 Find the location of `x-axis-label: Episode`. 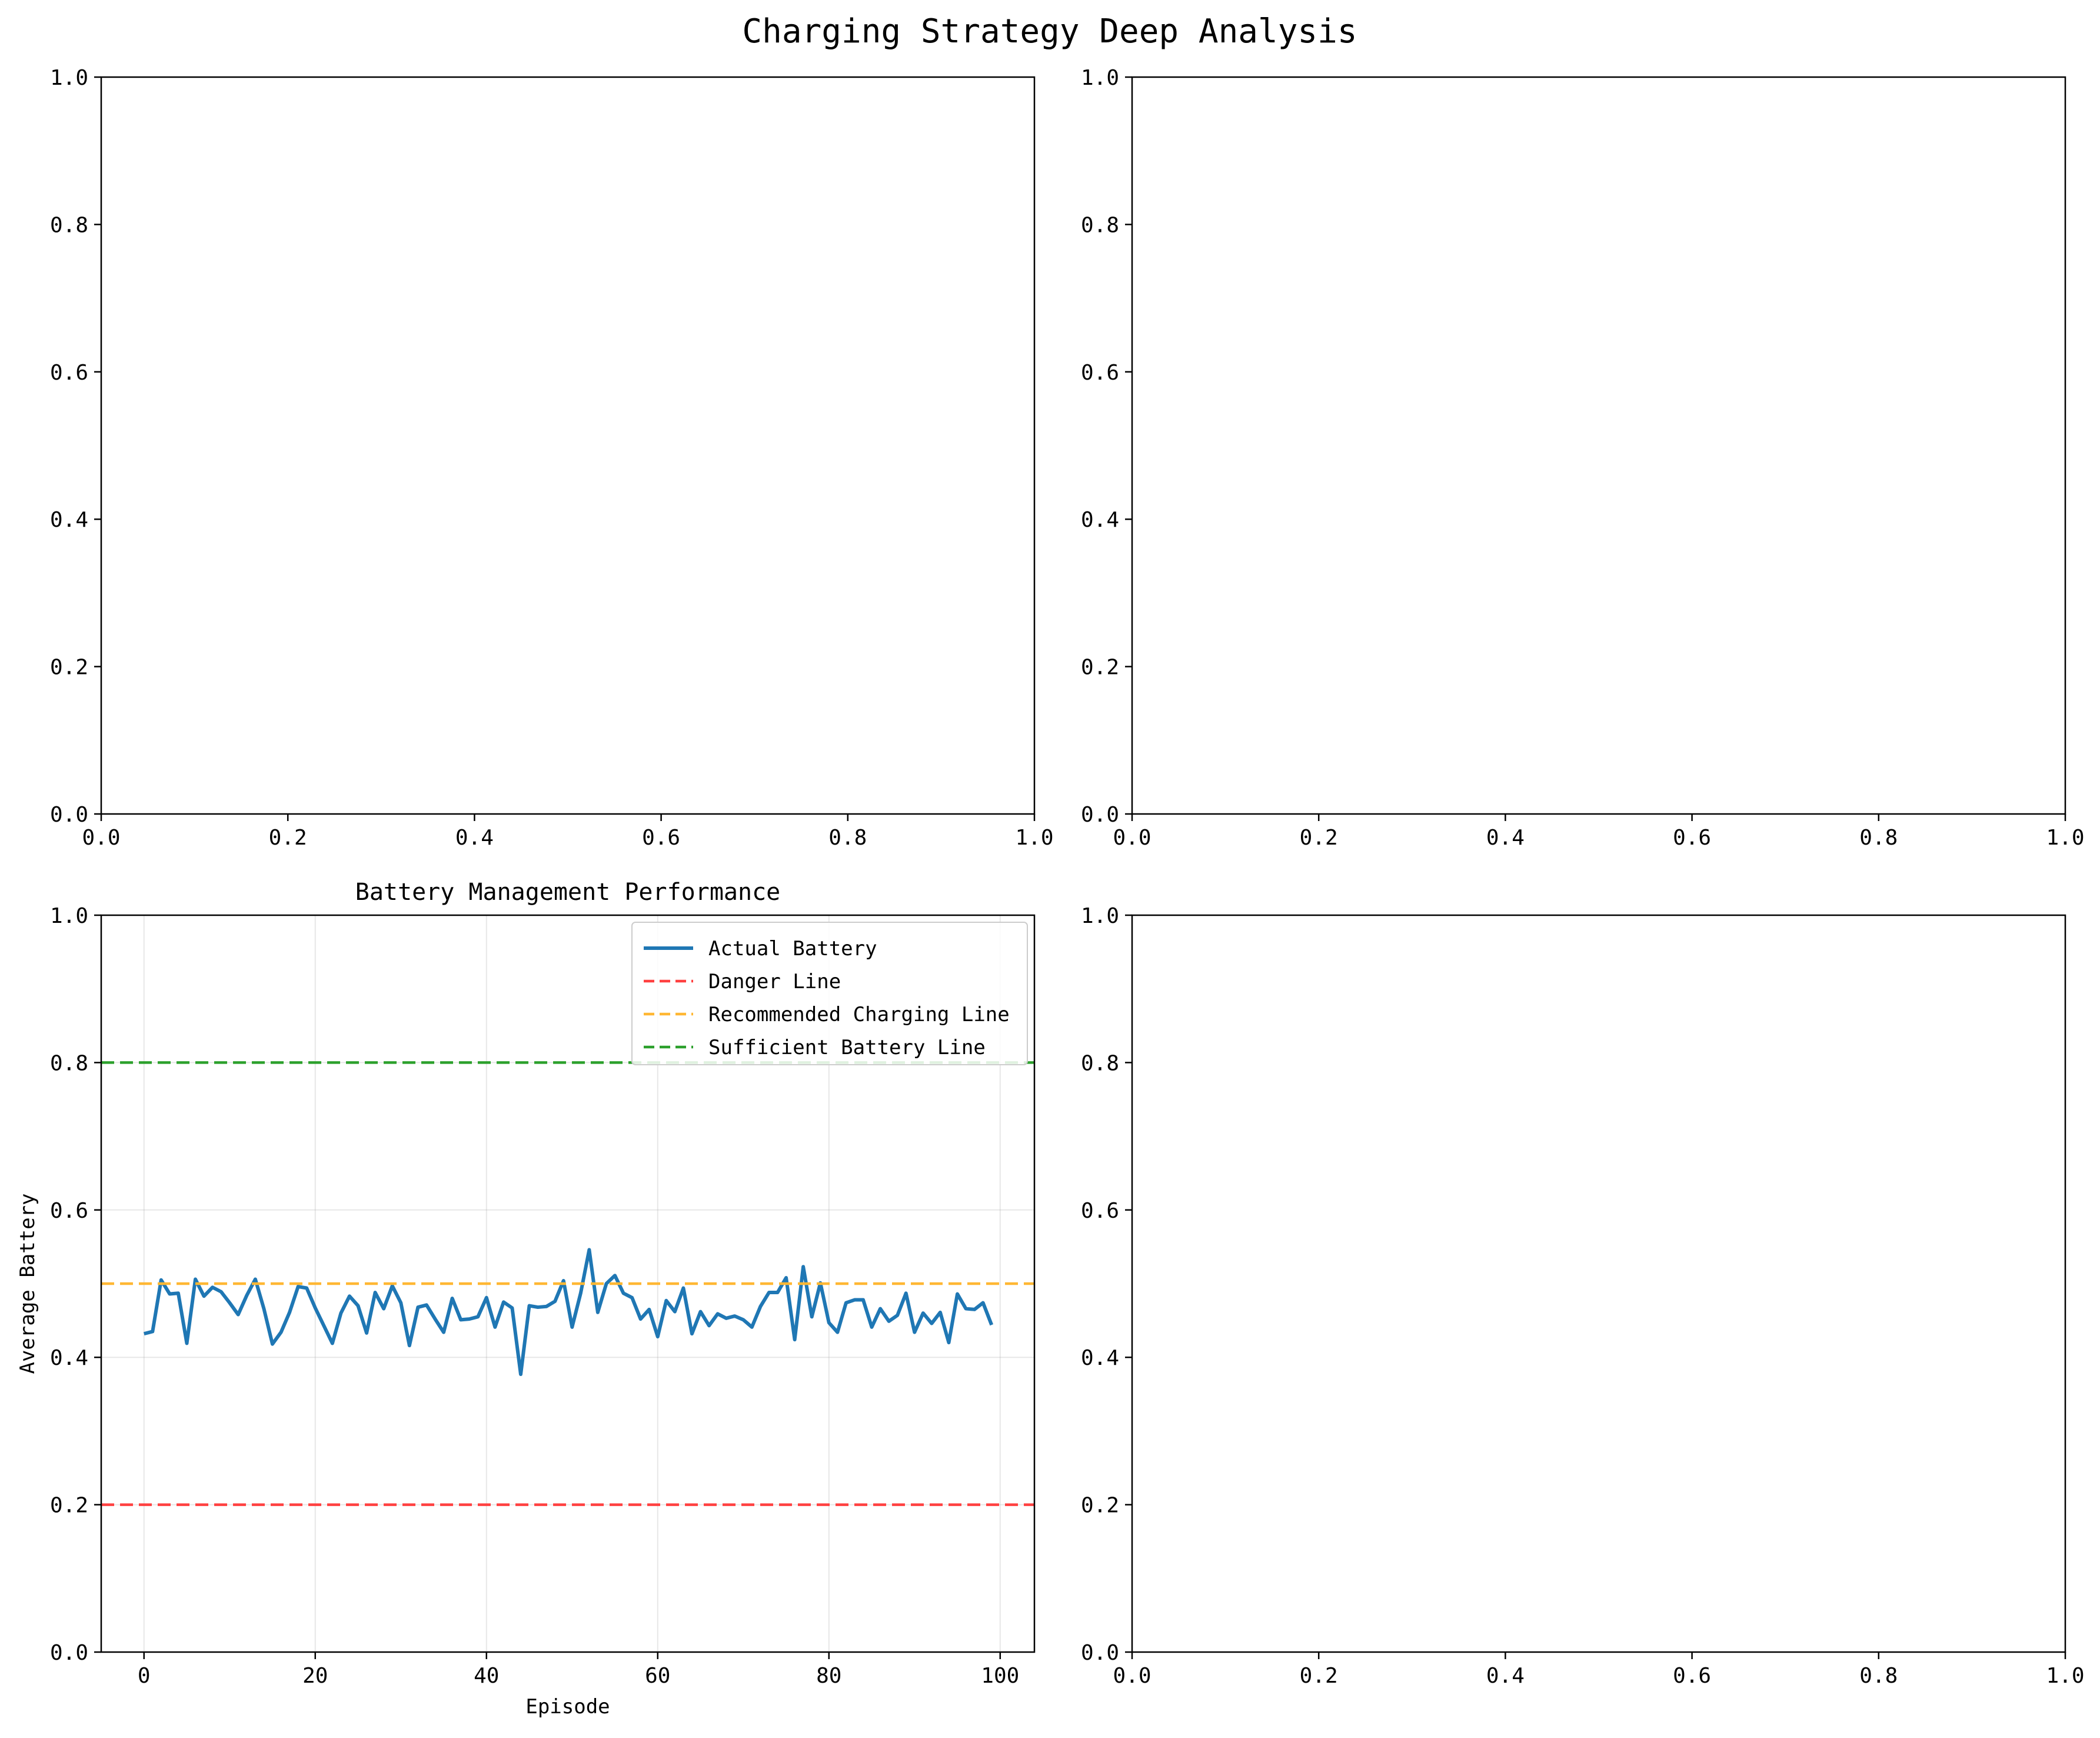

x-axis-label: Episode is located at coordinates (567, 1707).